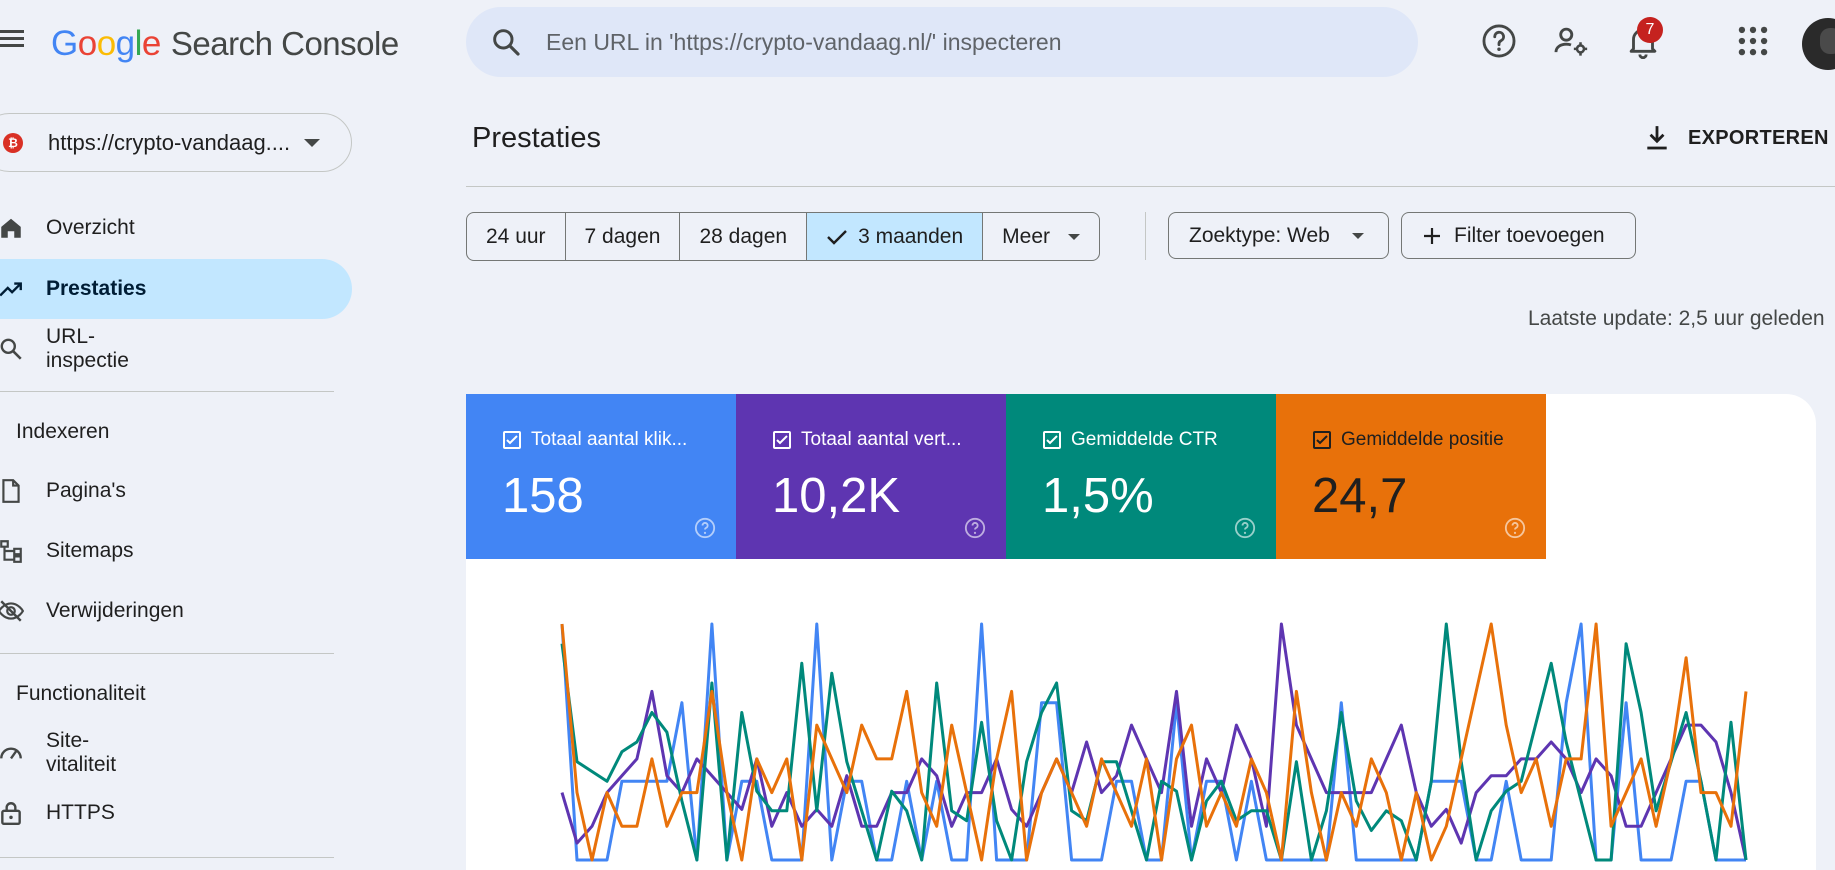 This screenshot has width=1835, height=870. I want to click on sidebar-item-url-inspectie: URL-inspectie, so click(64, 349).